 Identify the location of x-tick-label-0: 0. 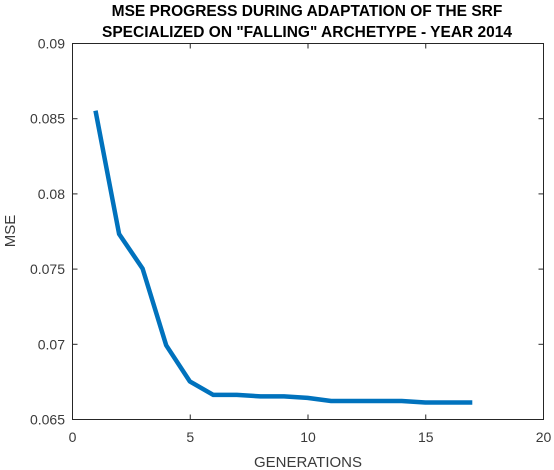
(73, 437).